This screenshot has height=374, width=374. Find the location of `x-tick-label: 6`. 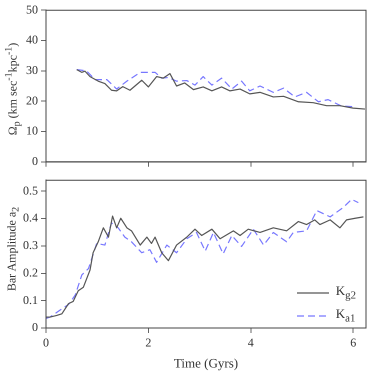

x-tick-label: 6 is located at coordinates (353, 342).